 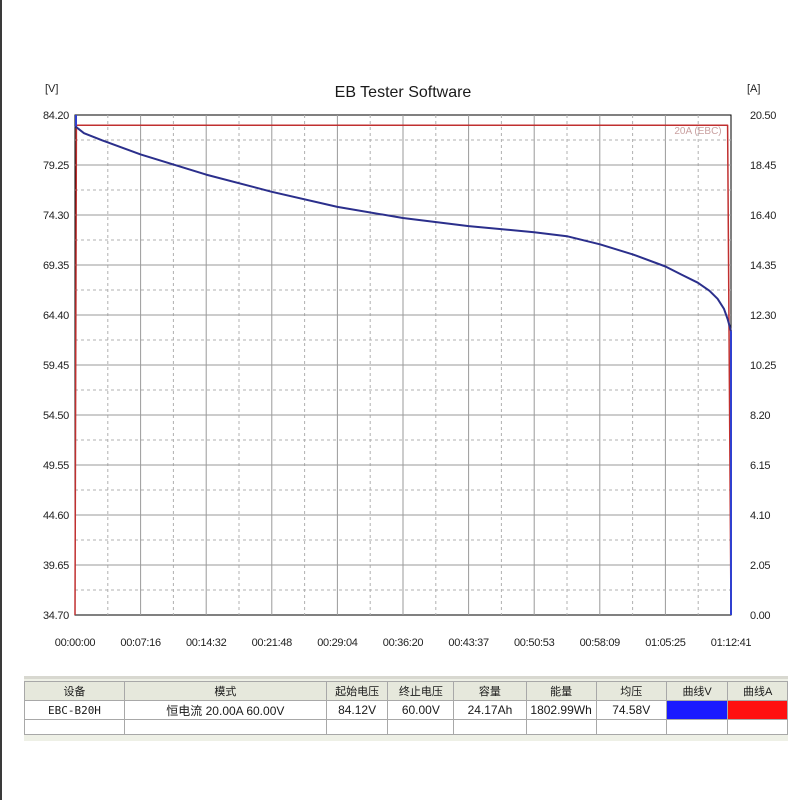 I want to click on right-tick-label: 2.05, so click(x=760, y=566).